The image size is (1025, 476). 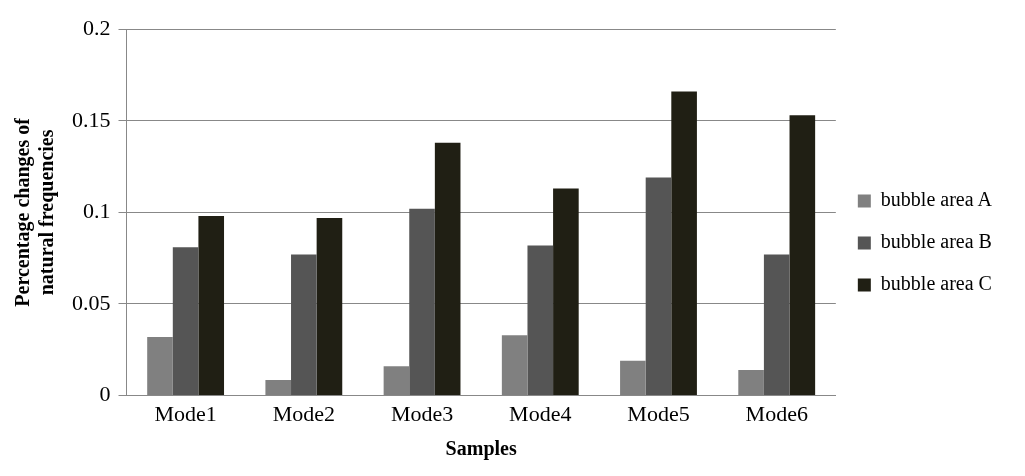 What do you see at coordinates (303, 413) in the screenshot?
I see `x-tick-label: Mode2` at bounding box center [303, 413].